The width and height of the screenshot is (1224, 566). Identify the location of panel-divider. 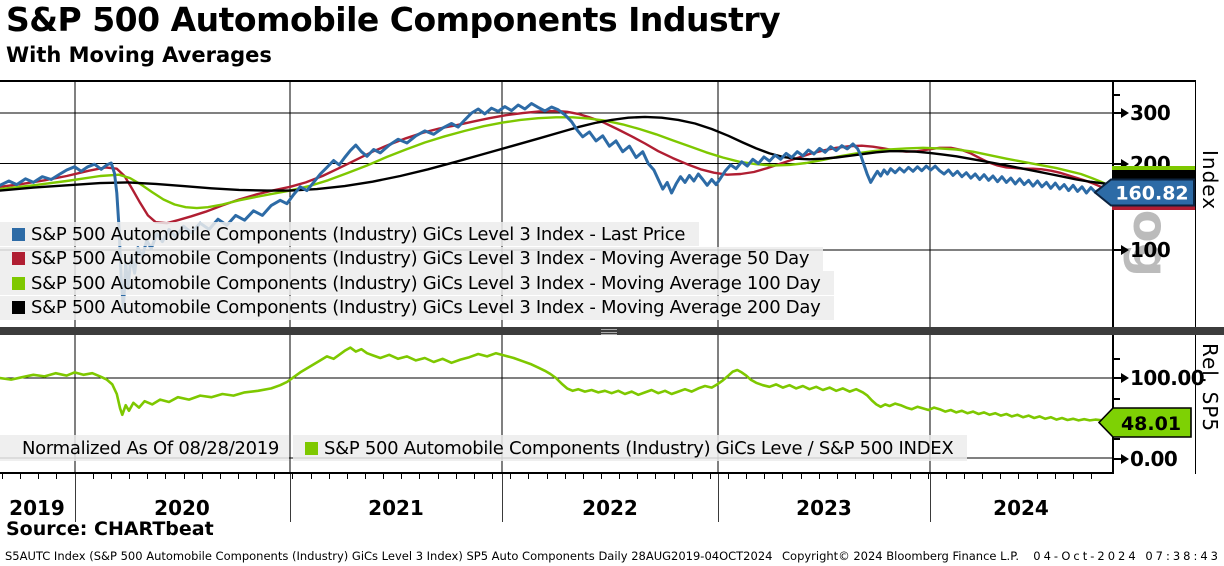
(612, 331).